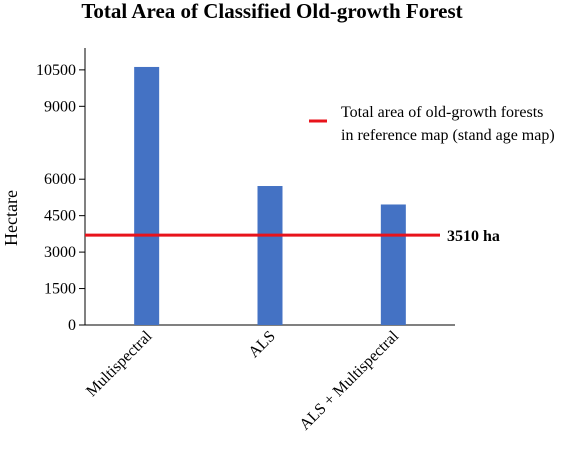 This screenshot has width=582, height=472. Describe the element at coordinates (56, 70) in the screenshot. I see `y-tick-label: 10500` at that location.